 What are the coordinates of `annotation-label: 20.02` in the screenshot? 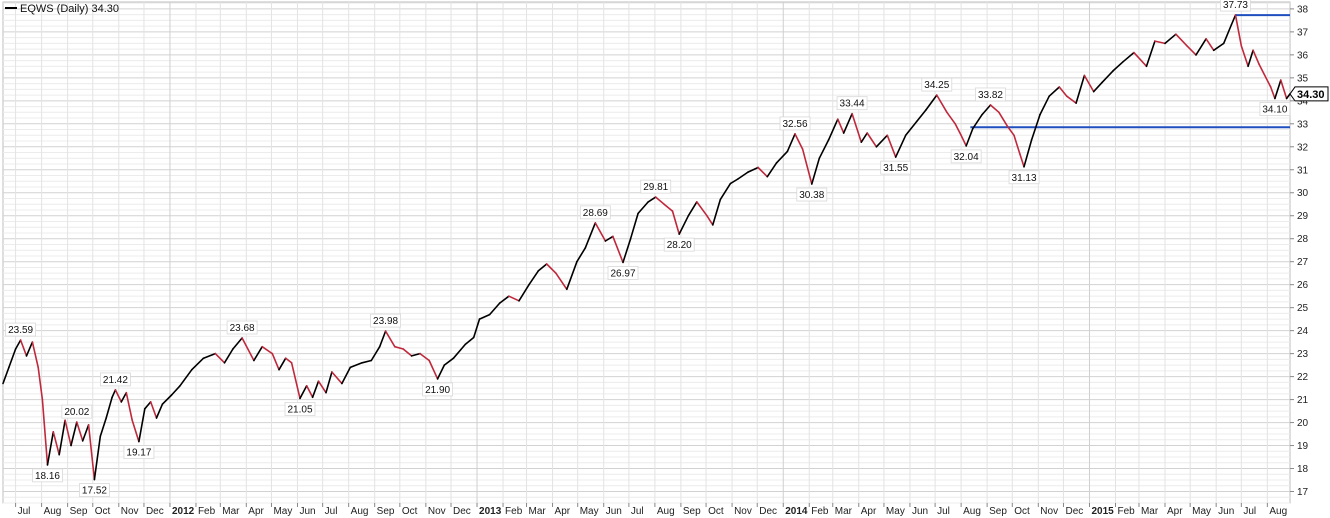 It's located at (76, 412).